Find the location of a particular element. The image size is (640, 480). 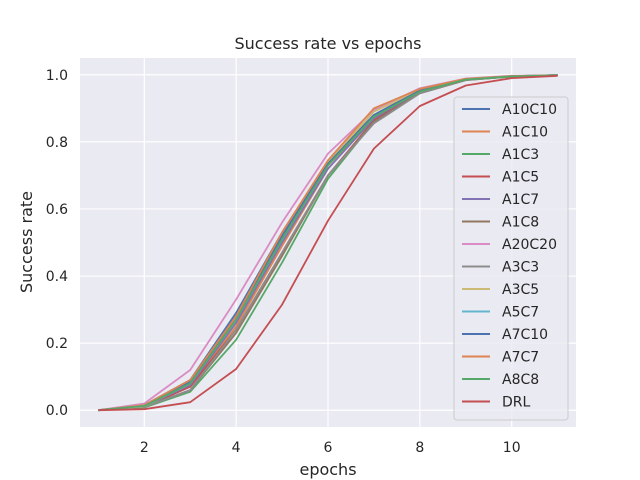

legend-label: A3C3 is located at coordinates (520, 268).